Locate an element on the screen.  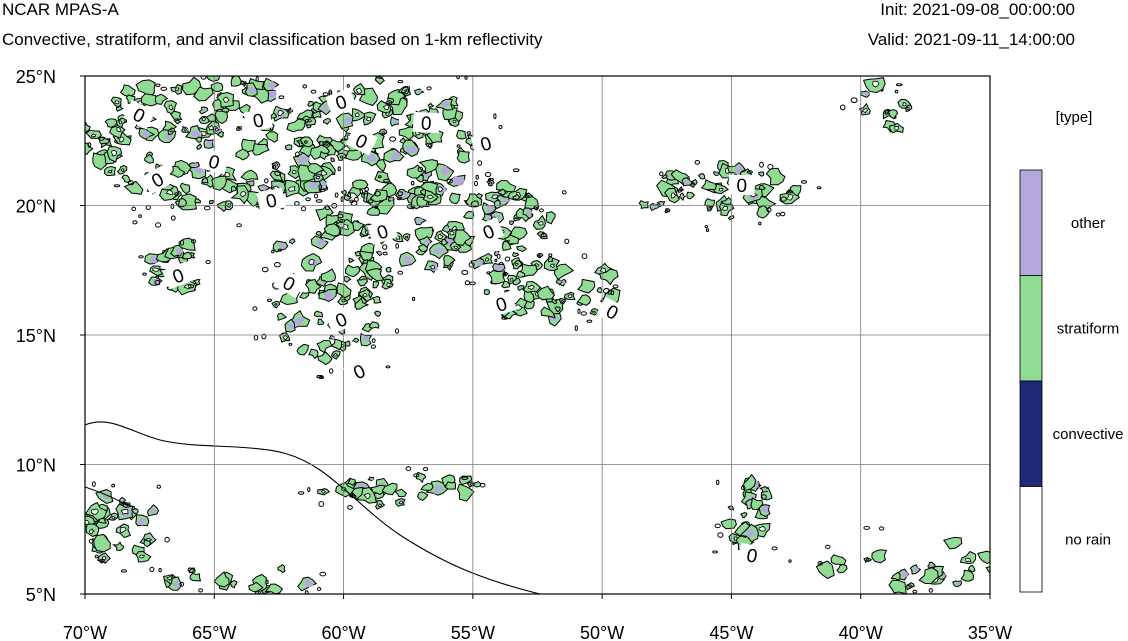
lat-tick-label: 10°N is located at coordinates (36, 466).